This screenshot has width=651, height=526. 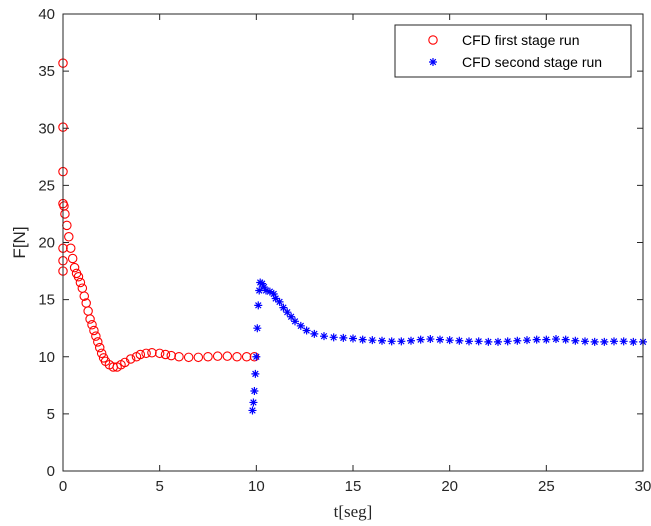 What do you see at coordinates (256, 486) in the screenshot?
I see `x-tick-label: 10` at bounding box center [256, 486].